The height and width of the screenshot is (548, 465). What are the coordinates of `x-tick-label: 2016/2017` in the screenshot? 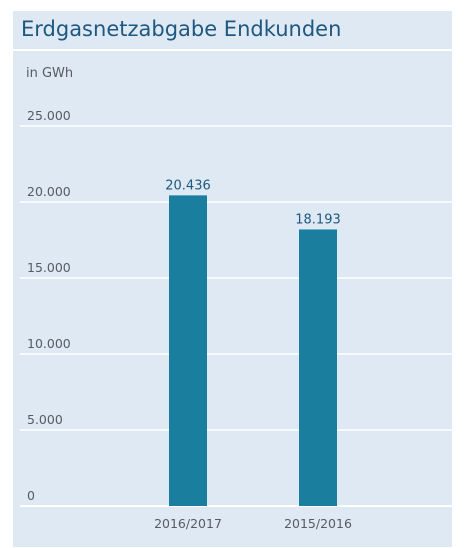 It's located at (188, 523).